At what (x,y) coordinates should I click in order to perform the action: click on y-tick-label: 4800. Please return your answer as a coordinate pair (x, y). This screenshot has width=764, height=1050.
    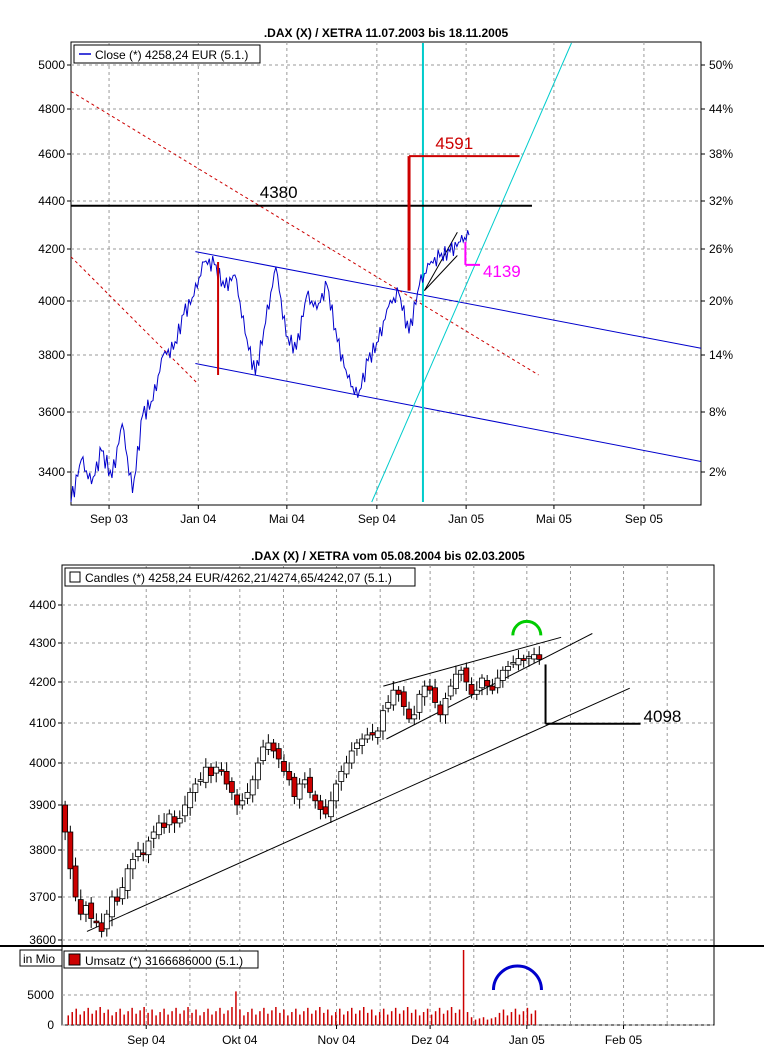
    Looking at the image, I should click on (51, 109).